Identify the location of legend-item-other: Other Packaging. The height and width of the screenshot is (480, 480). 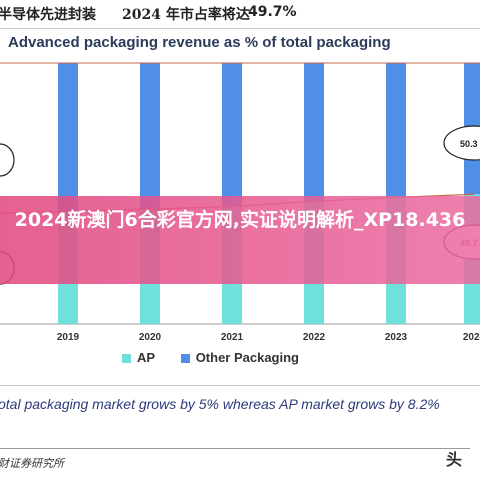
(239, 357).